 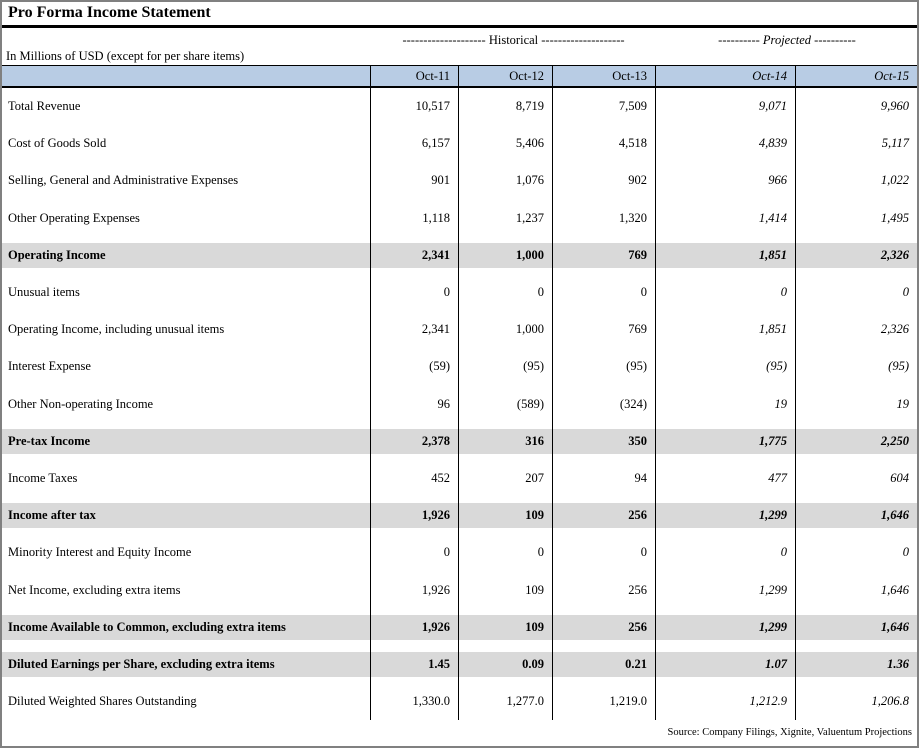 What do you see at coordinates (725, 181) in the screenshot?
I see `cell-value: 966` at bounding box center [725, 181].